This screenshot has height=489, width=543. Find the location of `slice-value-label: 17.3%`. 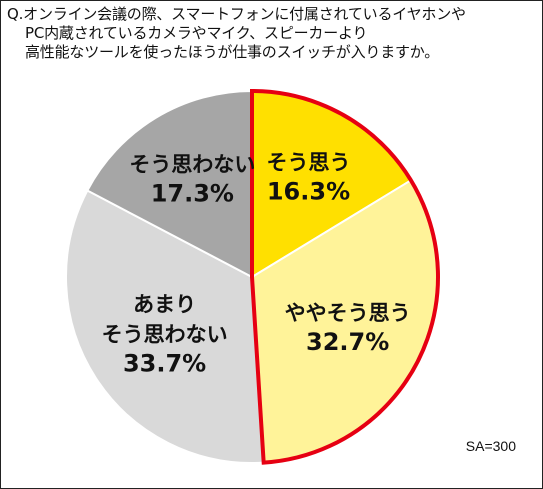

slice-value-label: 17.3% is located at coordinates (192, 193).